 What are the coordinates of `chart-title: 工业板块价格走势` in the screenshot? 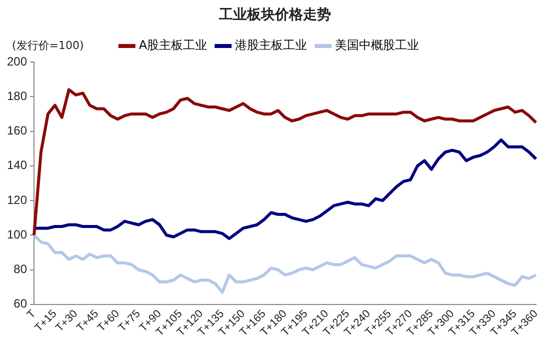 It's located at (275, 15).